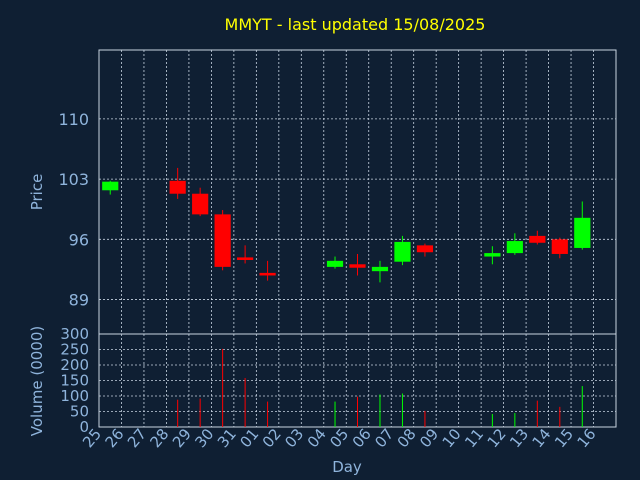  I want to click on volume-tick-label: 300, so click(74, 334).